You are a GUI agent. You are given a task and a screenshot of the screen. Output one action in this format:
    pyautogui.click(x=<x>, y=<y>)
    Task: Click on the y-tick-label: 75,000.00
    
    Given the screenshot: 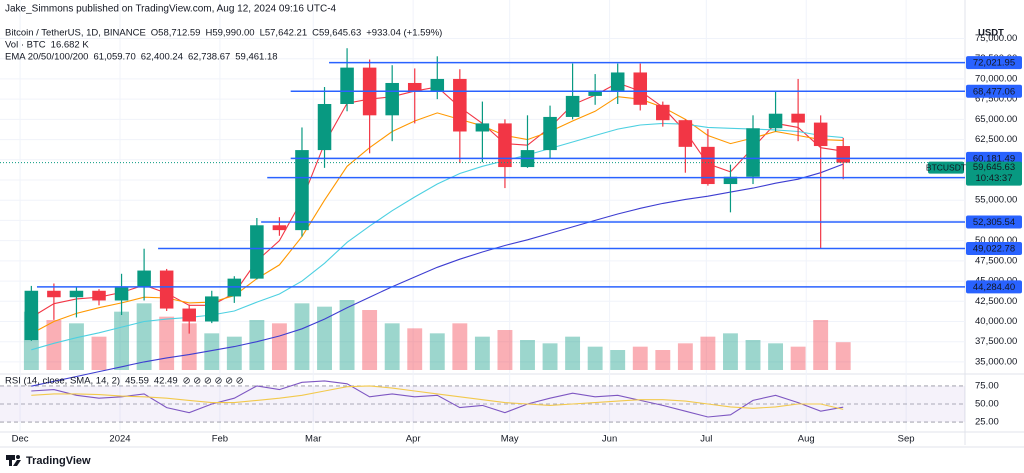 What is the action you would take?
    pyautogui.click(x=996, y=38)
    